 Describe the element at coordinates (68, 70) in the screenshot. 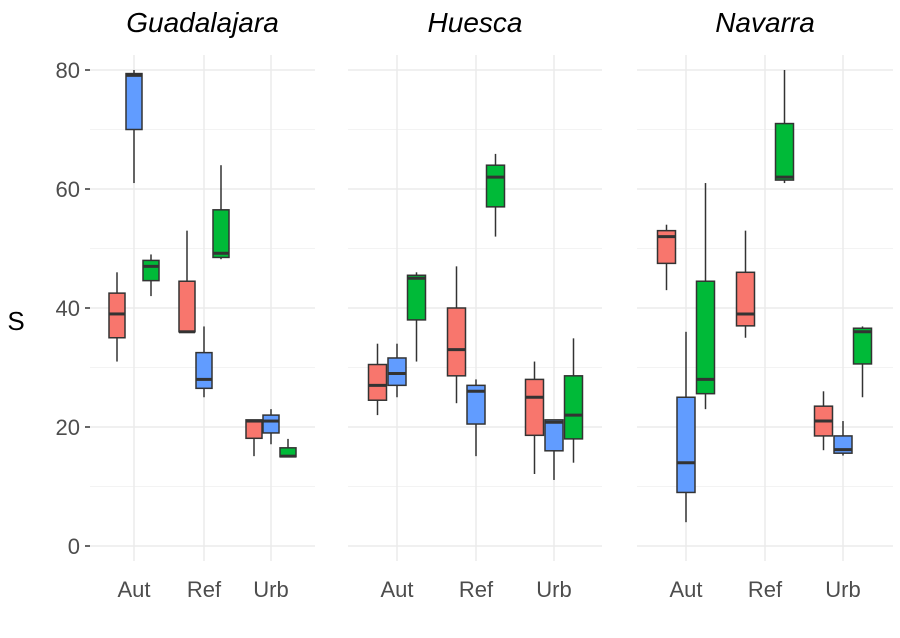

I see `y-tick-label: 80` at that location.